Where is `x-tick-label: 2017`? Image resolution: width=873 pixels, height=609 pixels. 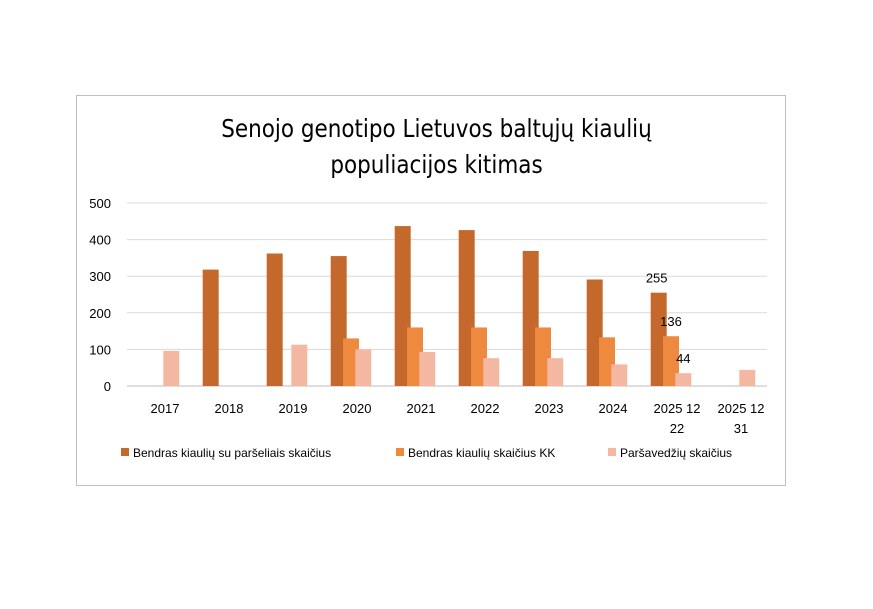 x-tick-label: 2017 is located at coordinates (165, 408).